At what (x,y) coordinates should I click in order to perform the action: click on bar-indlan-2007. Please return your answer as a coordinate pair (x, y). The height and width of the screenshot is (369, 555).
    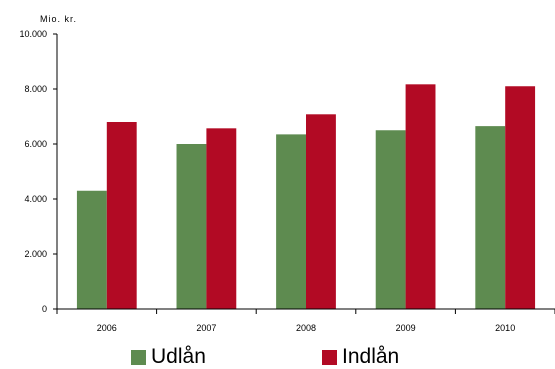
    Looking at the image, I should click on (221, 218).